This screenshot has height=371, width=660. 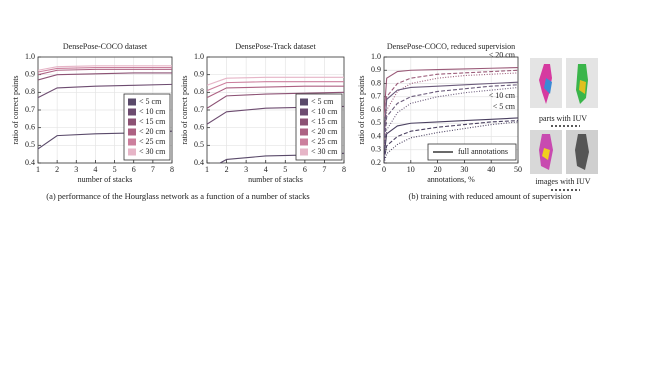 What do you see at coordinates (491, 169) in the screenshot?
I see `x-tick-label: 40` at bounding box center [491, 169].